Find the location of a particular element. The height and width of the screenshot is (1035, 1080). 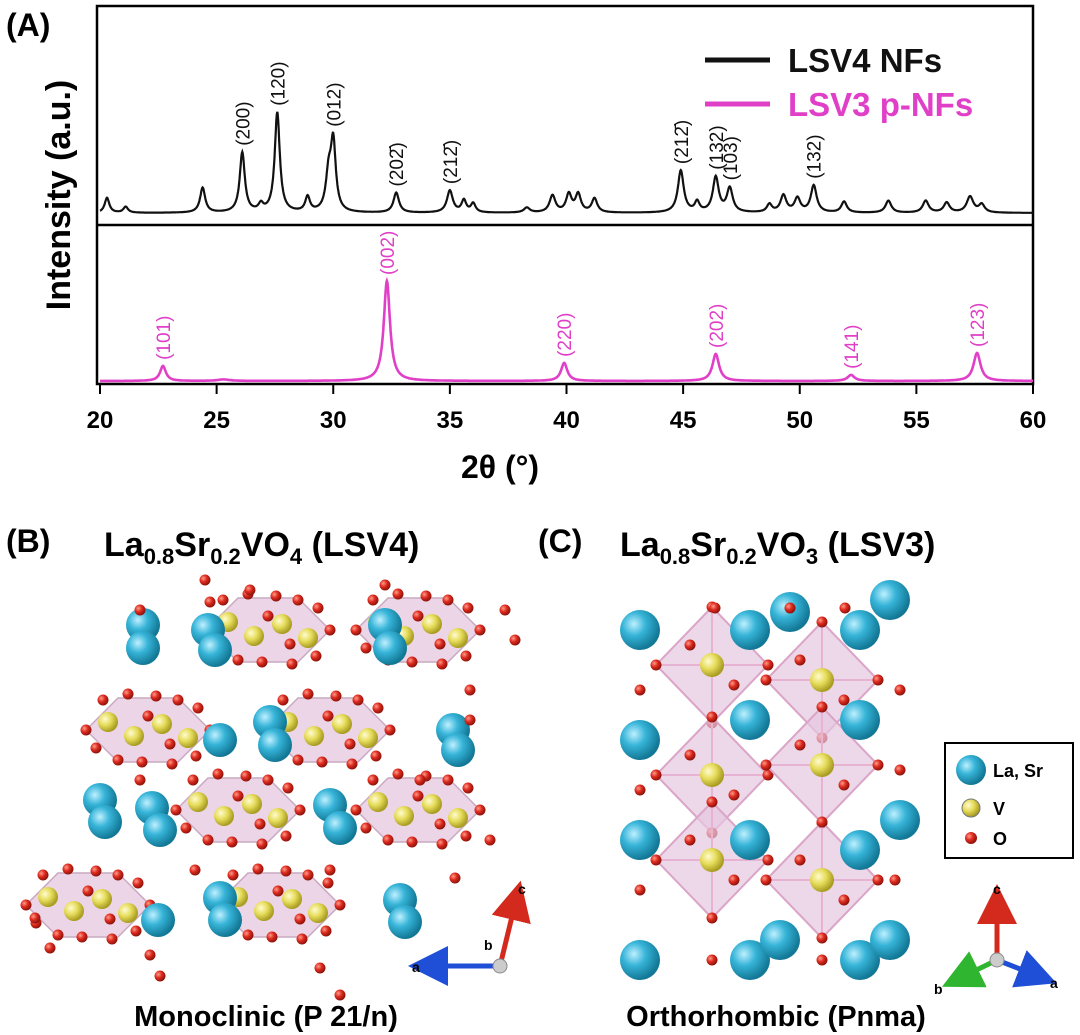

lsv3-peak-labels: (101) (002) (220) (202) (141) (123) is located at coordinates (571, 300).